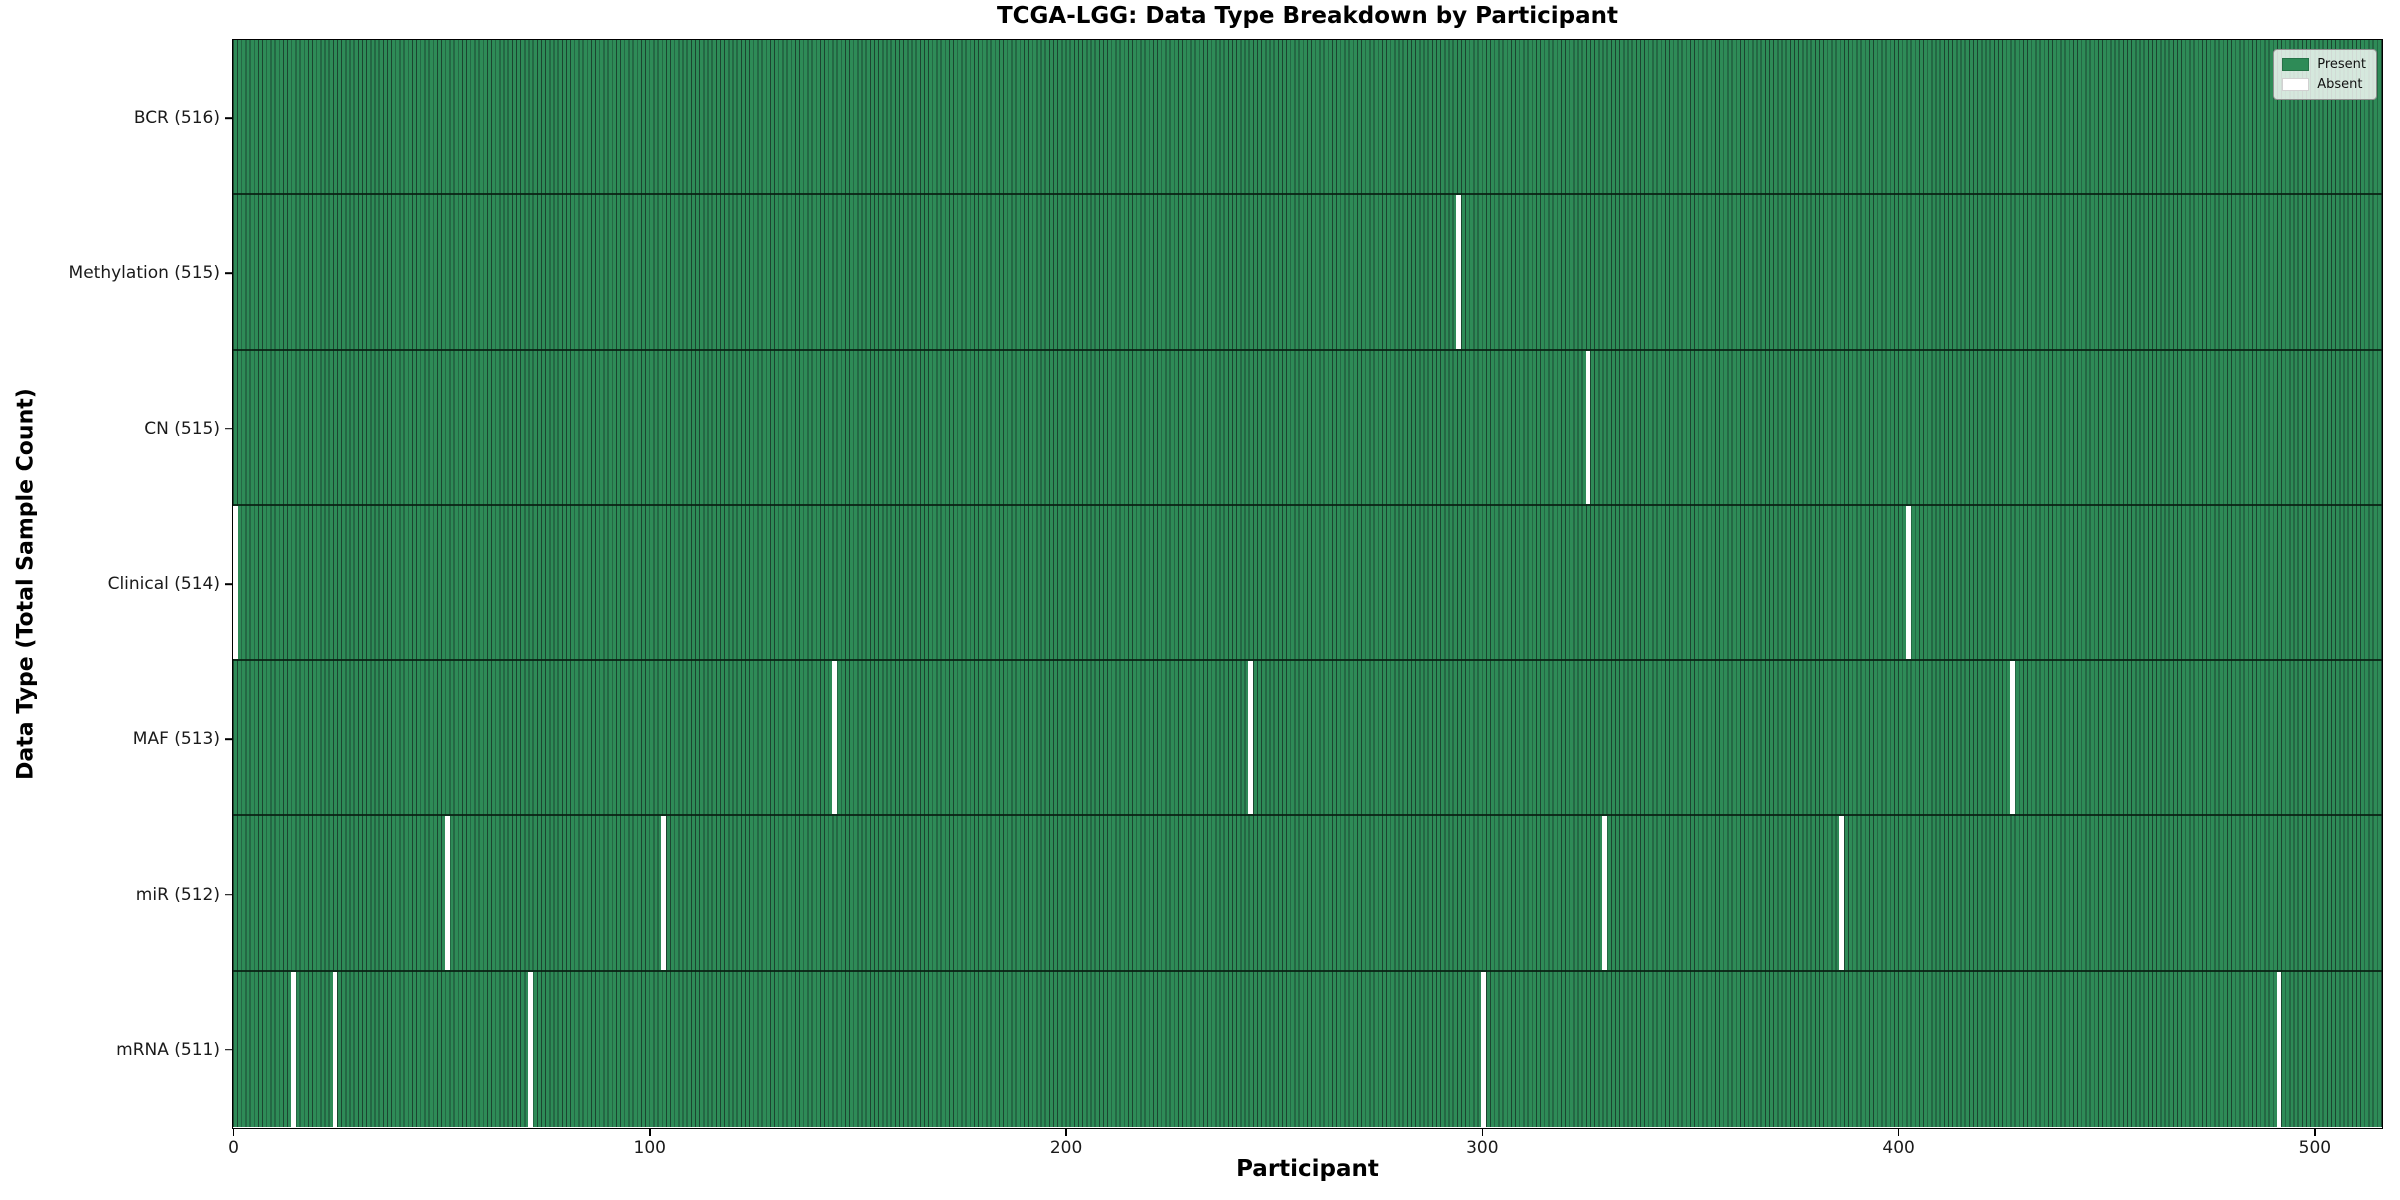  What do you see at coordinates (228, 1050) in the screenshot?
I see `ytick-mark-mrna` at bounding box center [228, 1050].